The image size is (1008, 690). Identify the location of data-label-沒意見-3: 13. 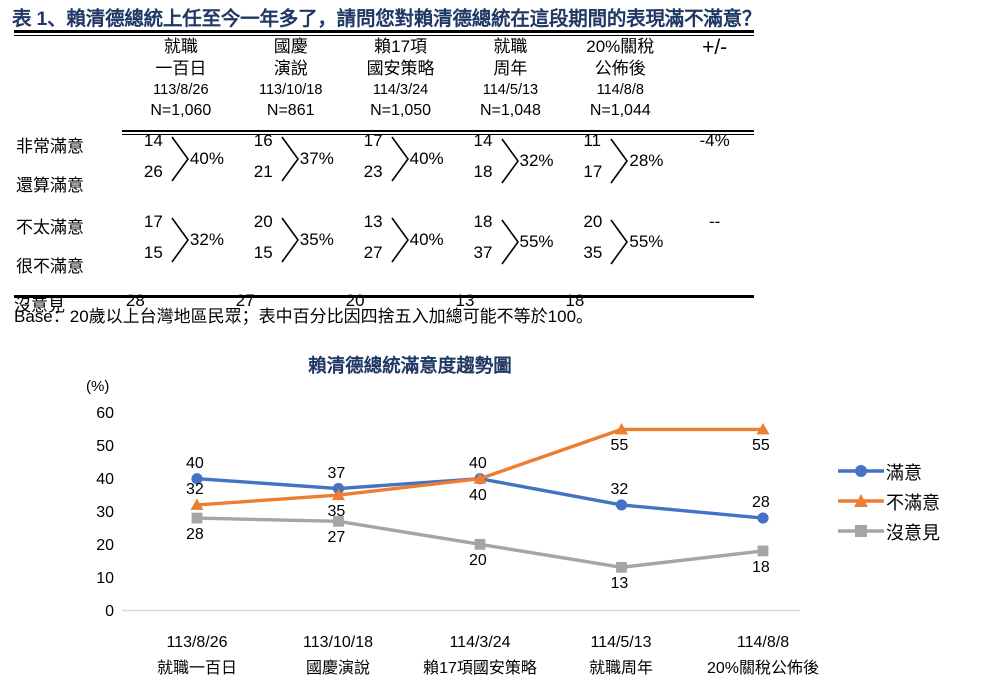
(619, 584).